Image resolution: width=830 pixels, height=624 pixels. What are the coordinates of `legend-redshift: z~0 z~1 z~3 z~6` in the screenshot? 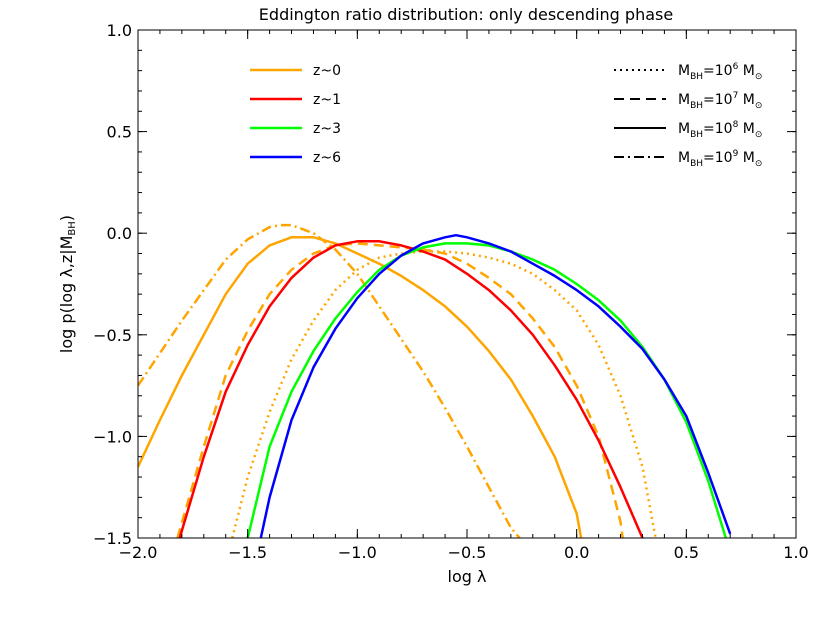 It's located at (295, 114).